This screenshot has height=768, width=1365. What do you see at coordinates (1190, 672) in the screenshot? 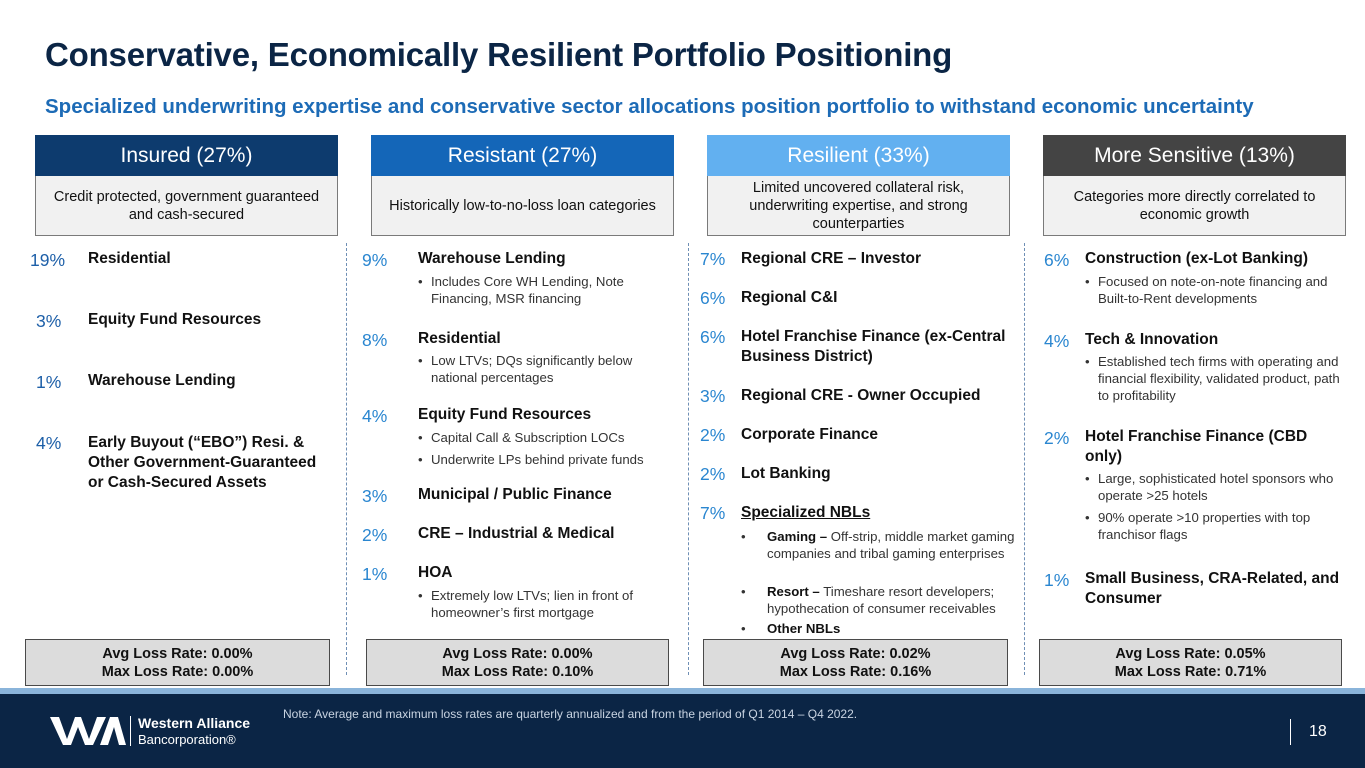
I see `max-loss-rate: Max Loss Rate: 0.71%` at bounding box center [1190, 672].